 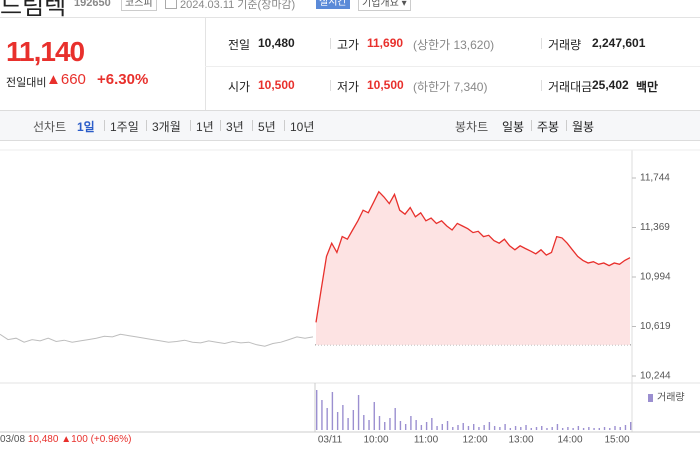 What do you see at coordinates (86, 127) in the screenshot?
I see `tab: 1일` at bounding box center [86, 127].